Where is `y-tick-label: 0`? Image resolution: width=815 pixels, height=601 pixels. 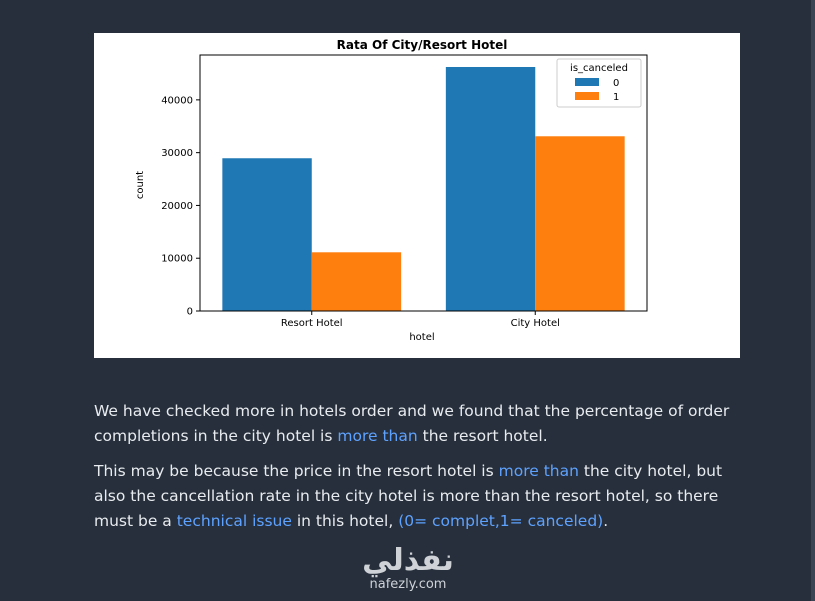 y-tick-label: 0 is located at coordinates (190, 312).